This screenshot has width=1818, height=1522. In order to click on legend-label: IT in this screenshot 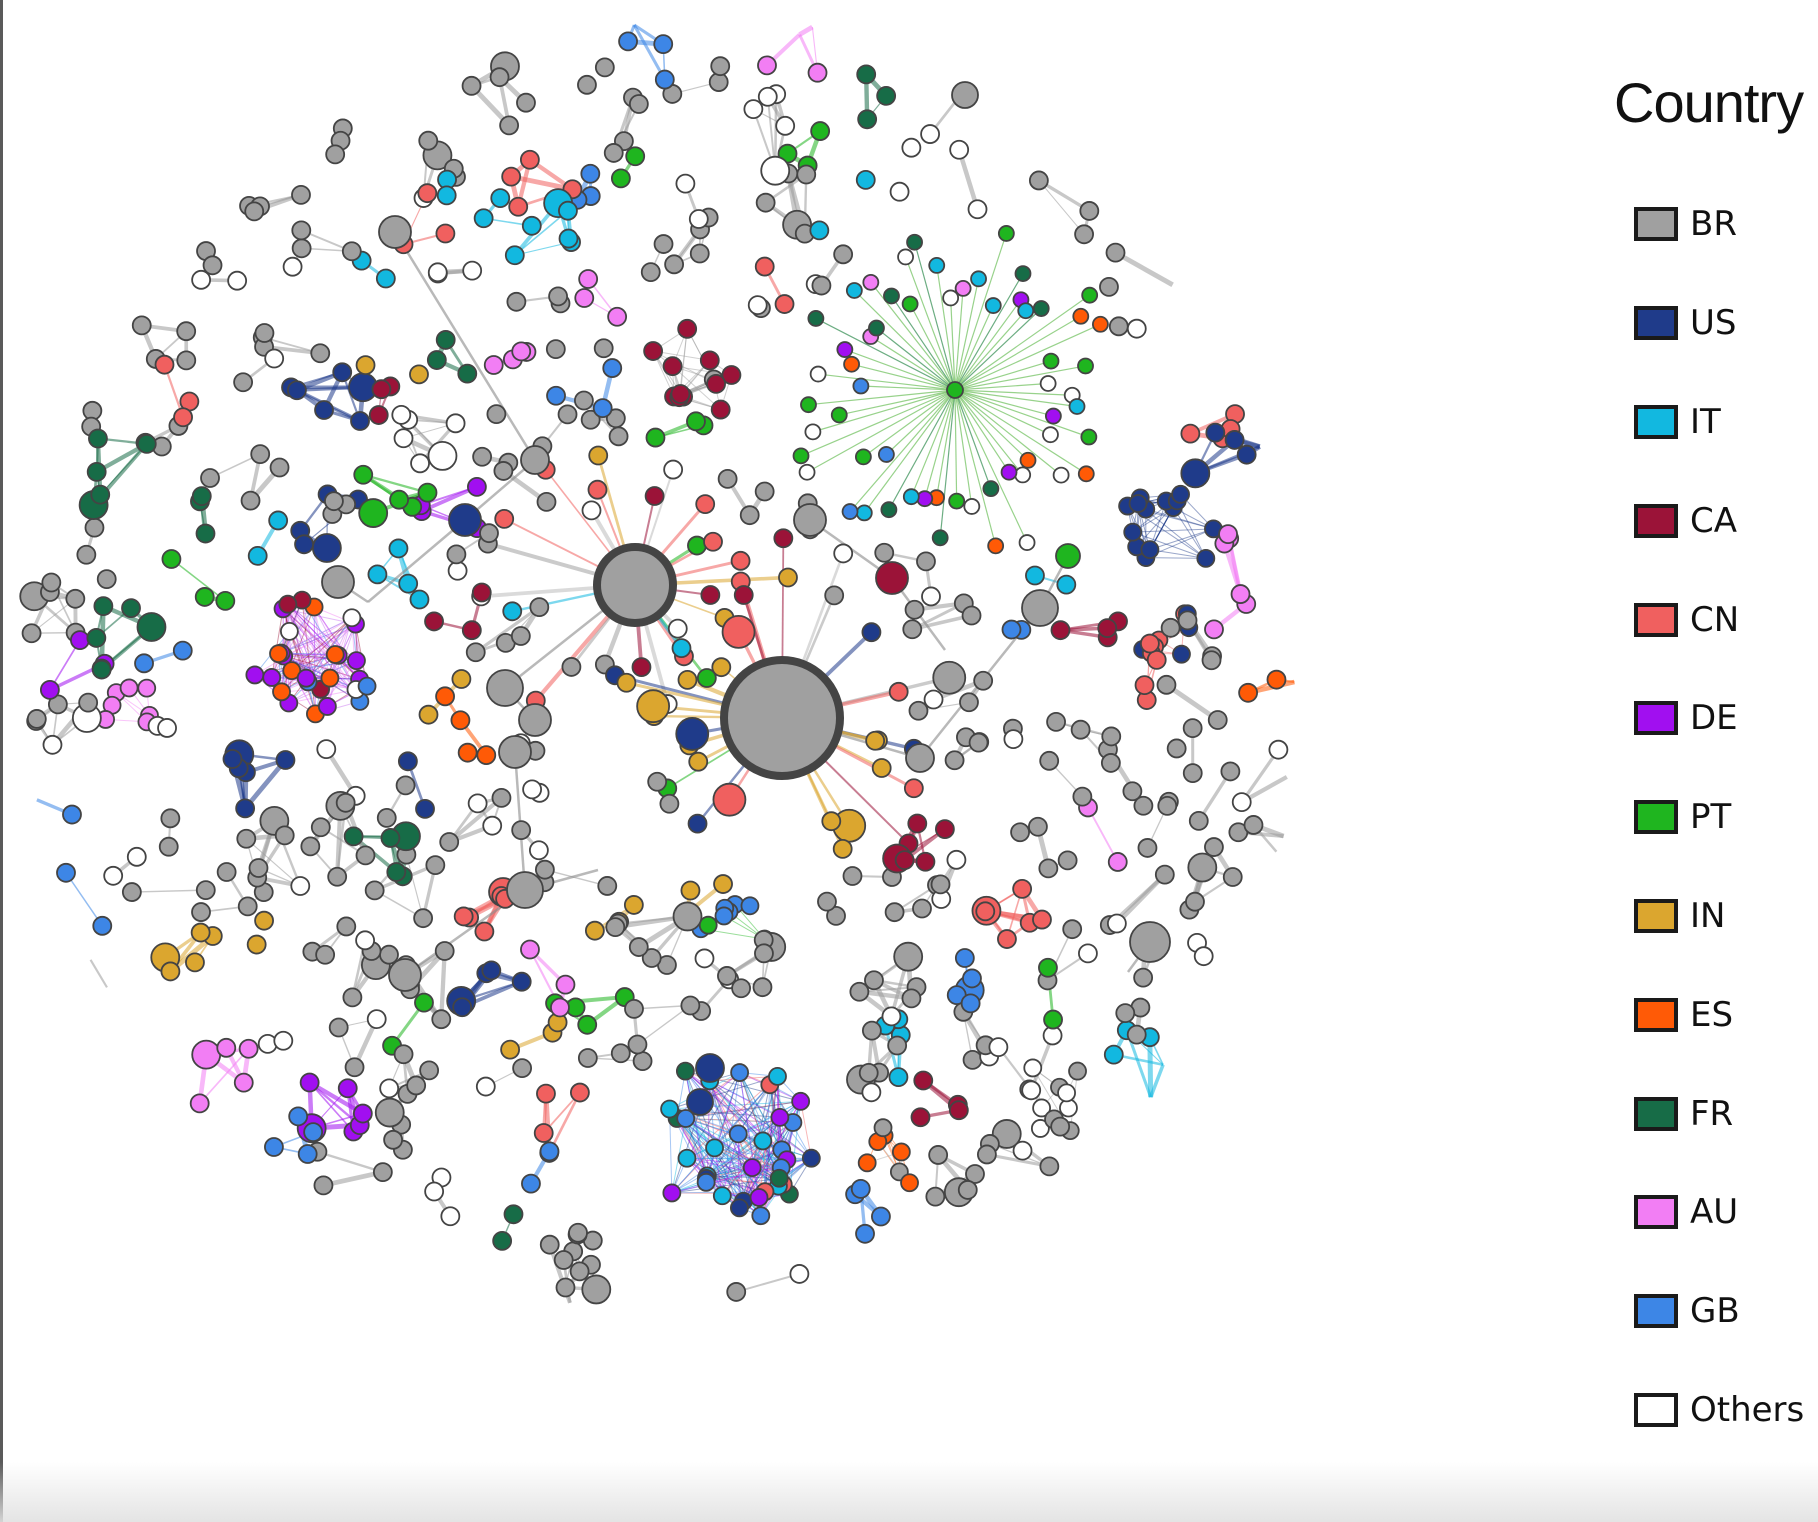, I will do `click(1705, 421)`.